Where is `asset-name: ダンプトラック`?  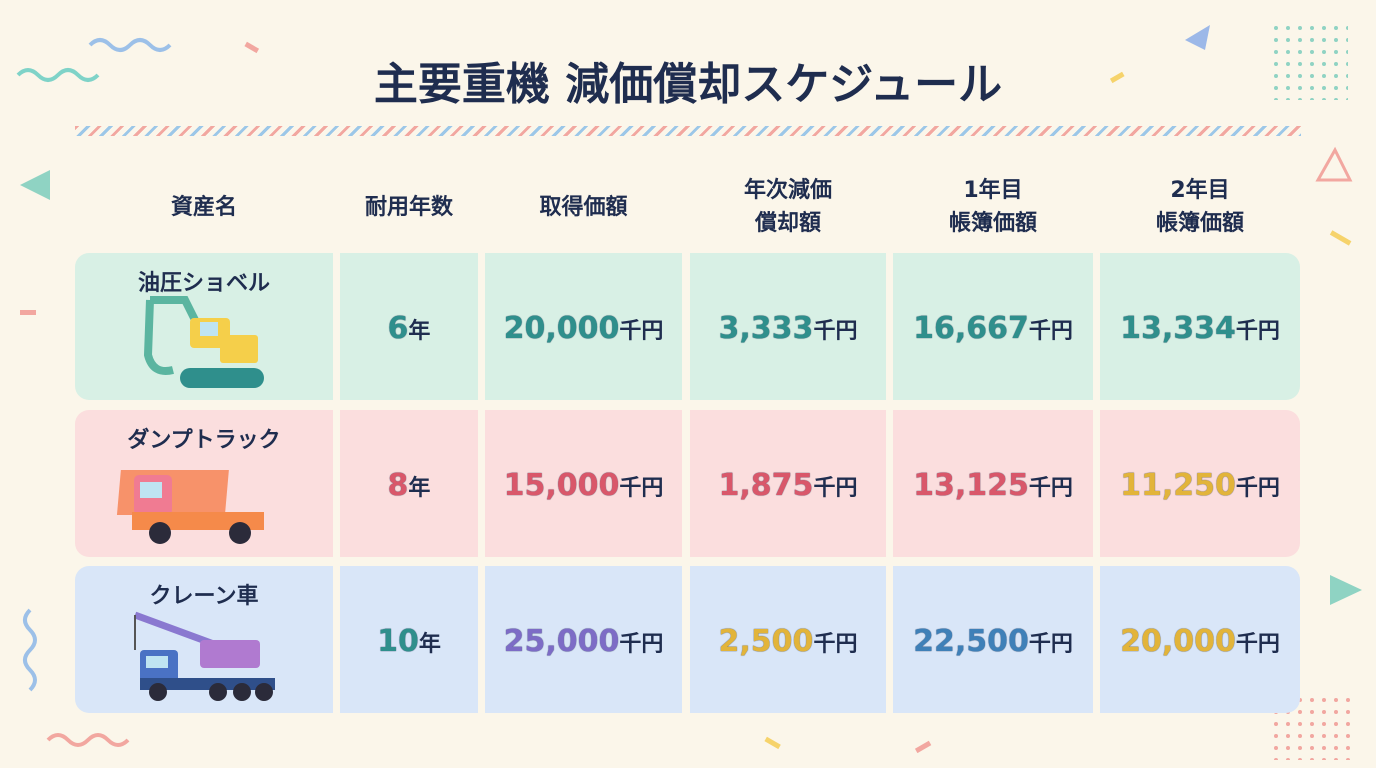
asset-name: ダンプトラック is located at coordinates (204, 440).